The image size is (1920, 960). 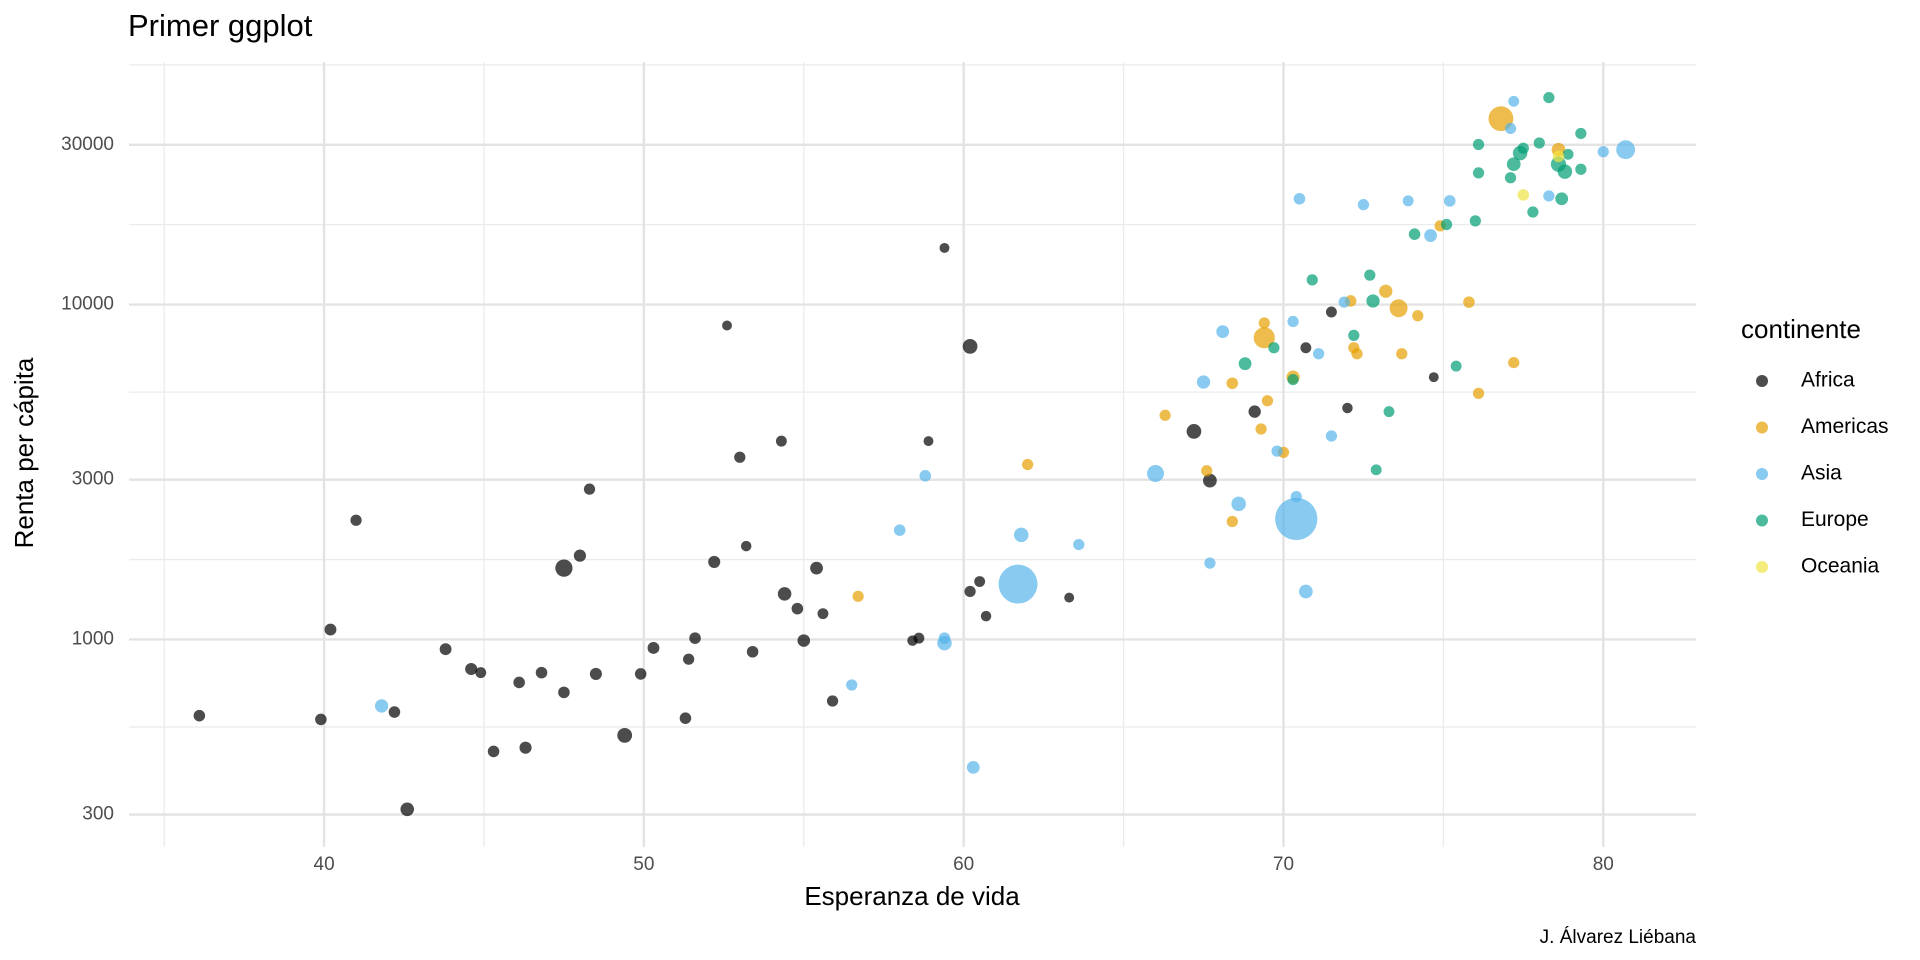 I want to click on x-axis-title: Esperanza de vida, so click(x=912, y=896).